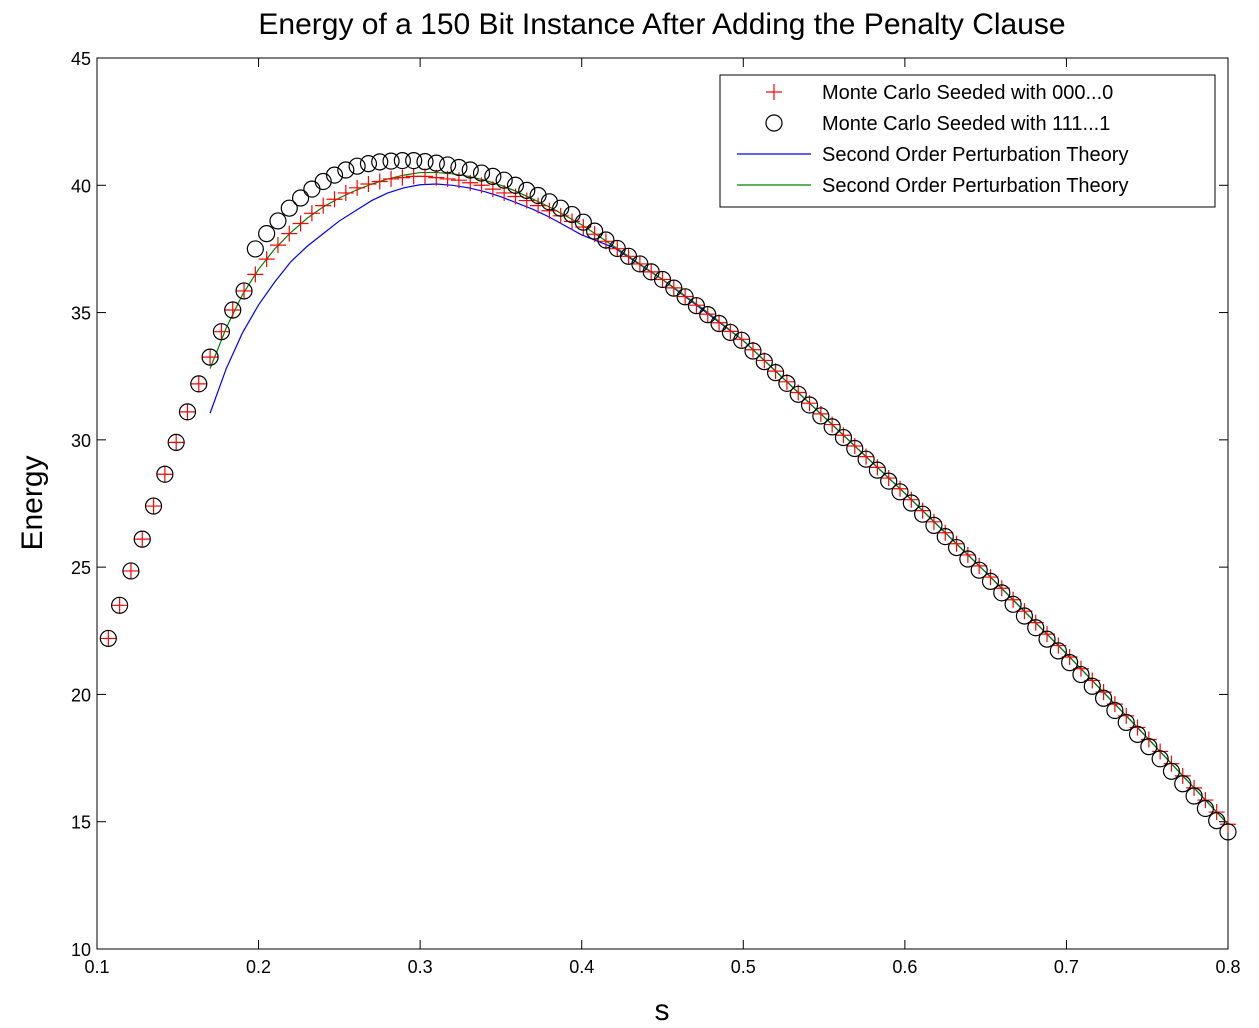  What do you see at coordinates (662, 1010) in the screenshot?
I see `x-axis-label: s` at bounding box center [662, 1010].